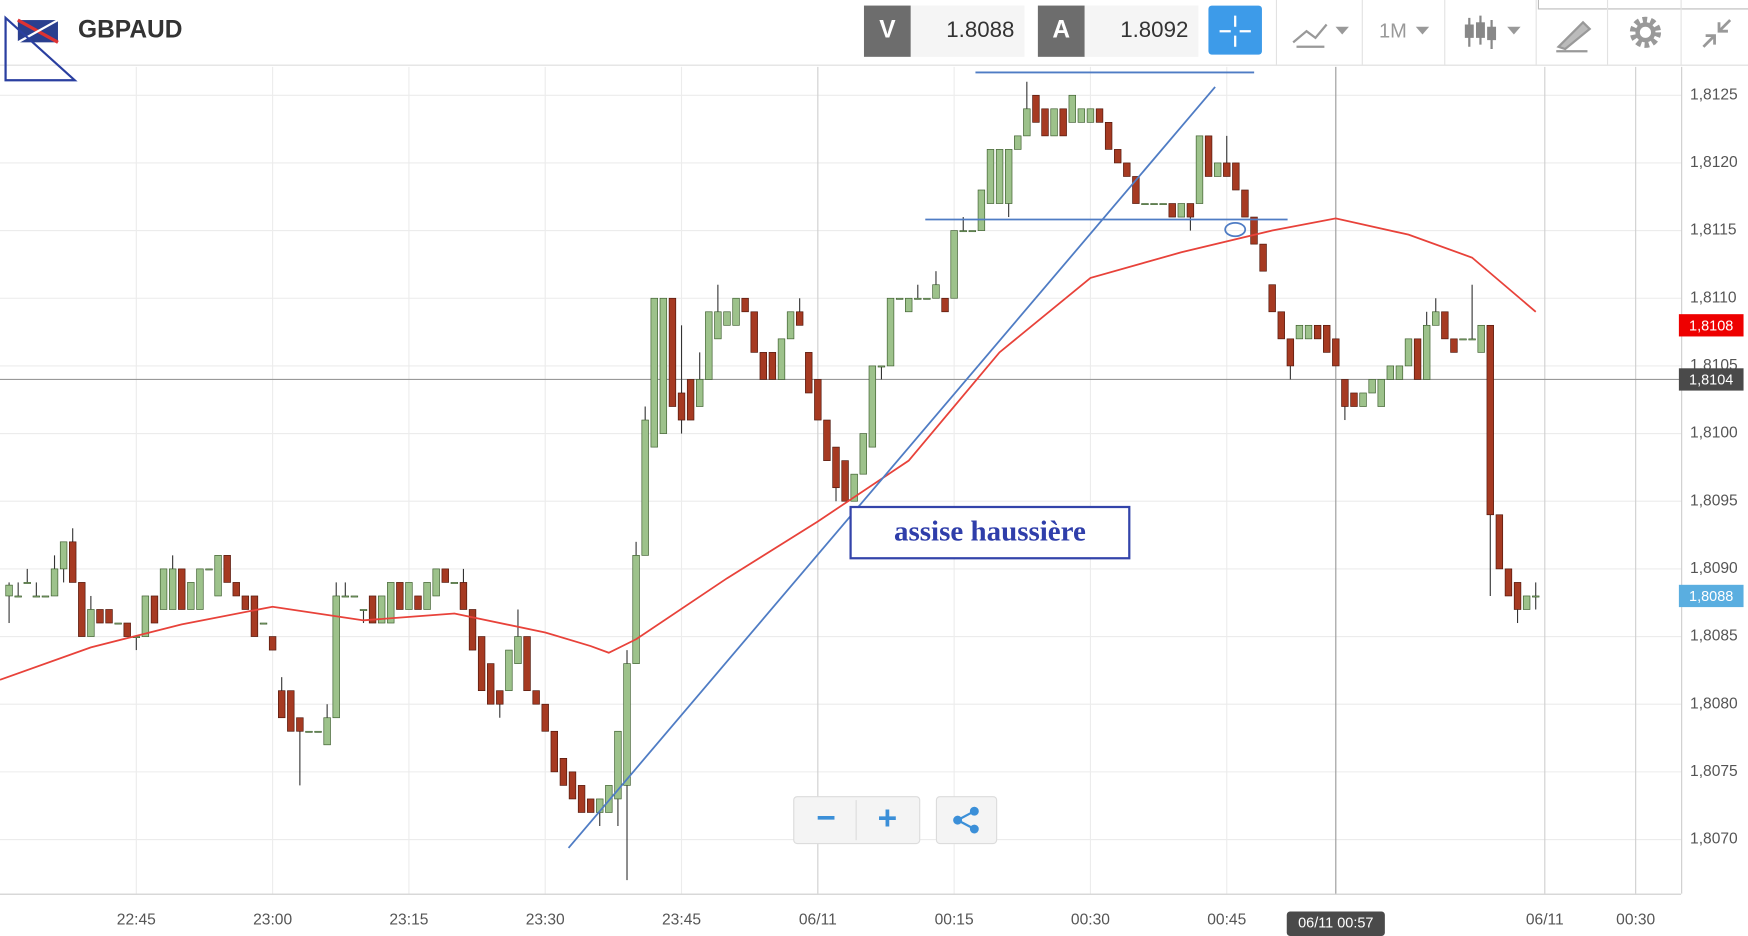 The height and width of the screenshot is (936, 1748). Describe the element at coordinates (408, 920) in the screenshot. I see `x-tick-label: 23:15` at that location.